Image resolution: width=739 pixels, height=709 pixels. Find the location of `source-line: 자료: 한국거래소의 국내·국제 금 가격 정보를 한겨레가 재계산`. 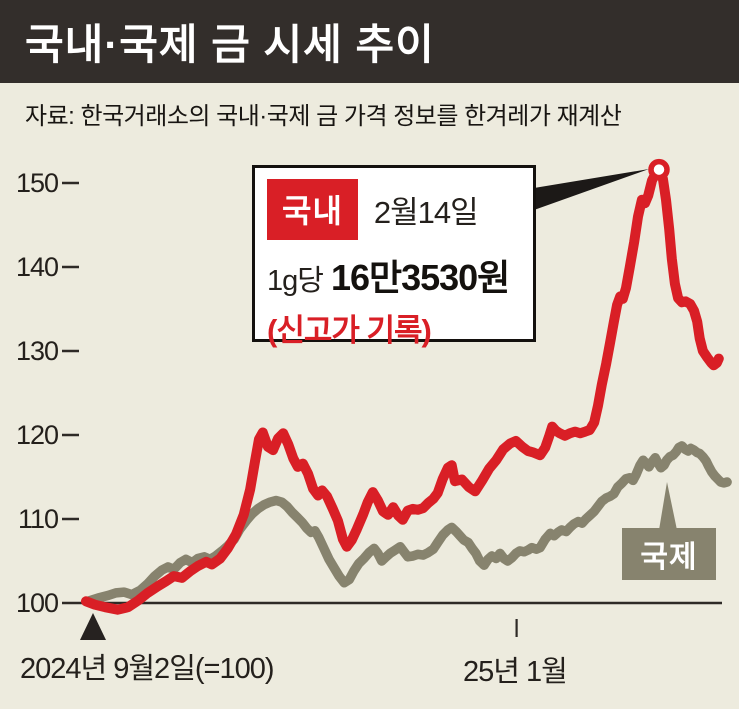

source-line: 자료: 한국거래소의 국내·국제 금 가격 정보를 한겨레가 재계산 is located at coordinates (323, 116).